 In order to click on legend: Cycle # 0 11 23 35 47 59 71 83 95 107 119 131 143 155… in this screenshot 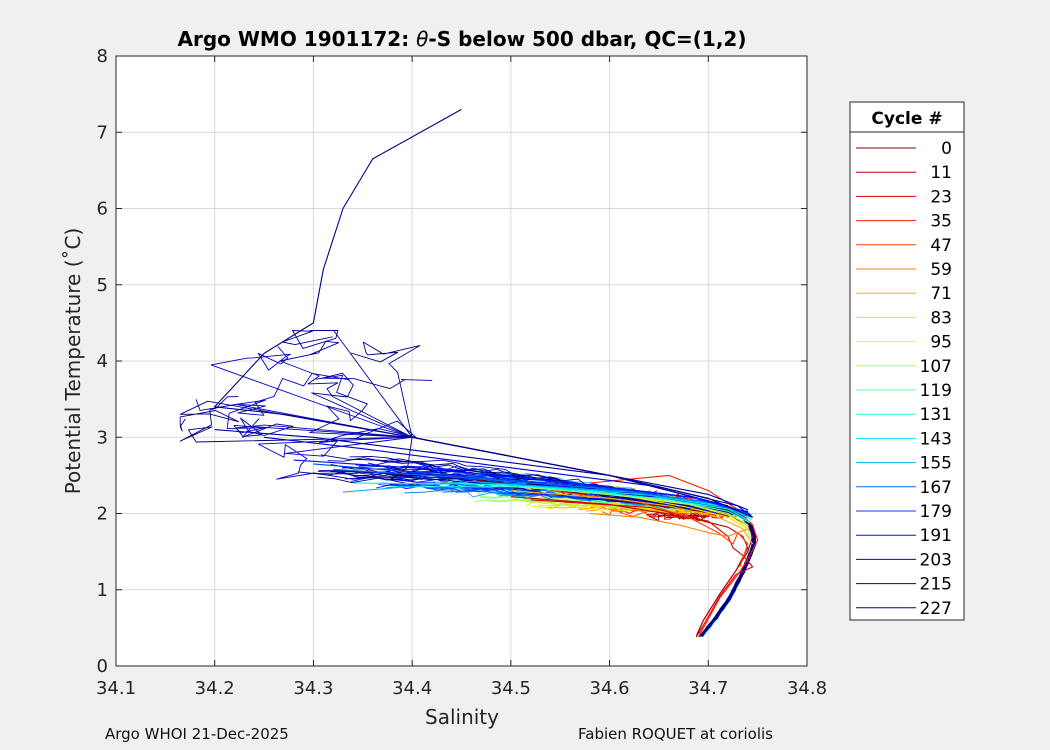, I will do `click(907, 361)`.